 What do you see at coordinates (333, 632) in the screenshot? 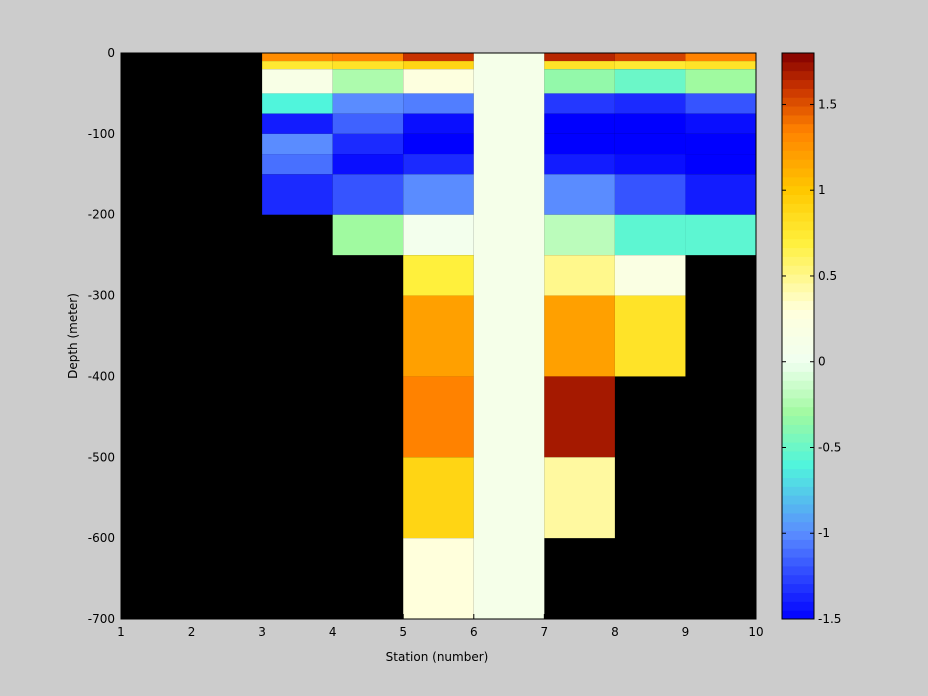
I see `x-tick-label: 4` at bounding box center [333, 632].